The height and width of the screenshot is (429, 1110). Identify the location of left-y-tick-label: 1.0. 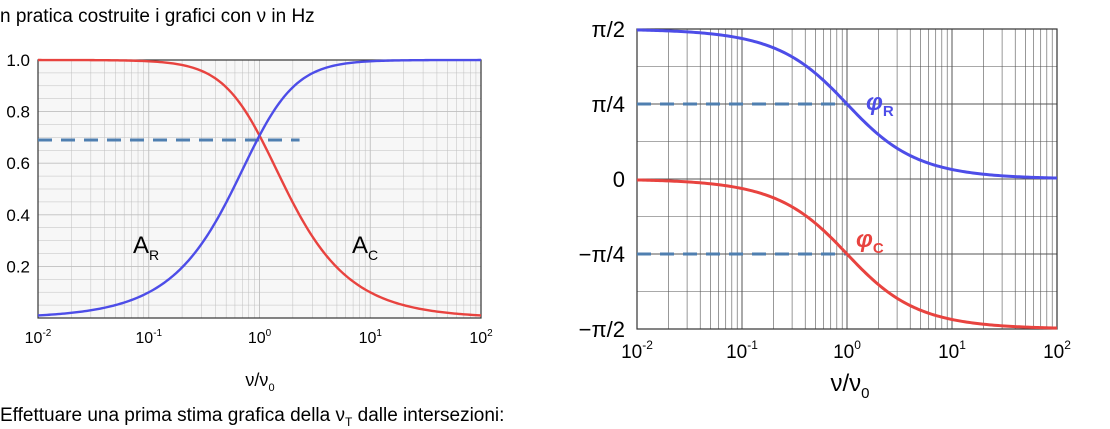
(18, 60).